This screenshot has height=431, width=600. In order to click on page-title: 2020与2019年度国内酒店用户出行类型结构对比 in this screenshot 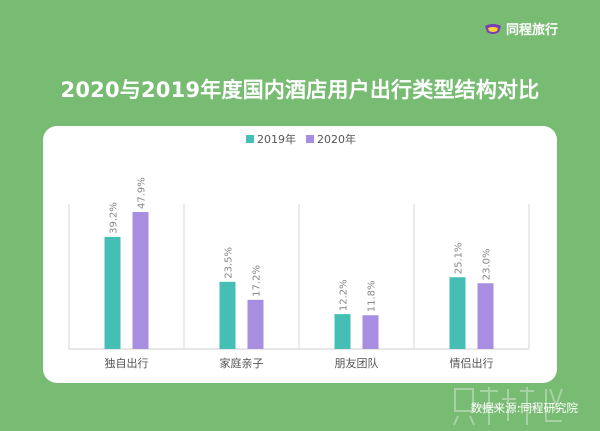, I will do `click(300, 90)`.